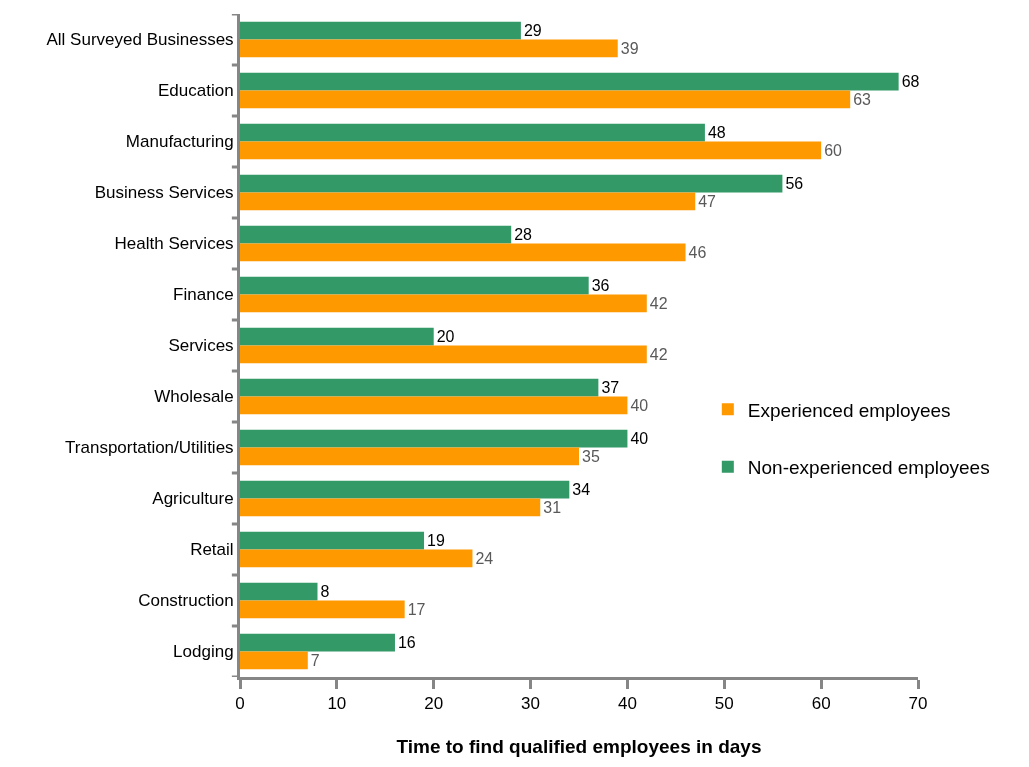 Image resolution: width=1029 pixels, height=767 pixels. I want to click on y-tick-label: Manufacturing, so click(179, 142).